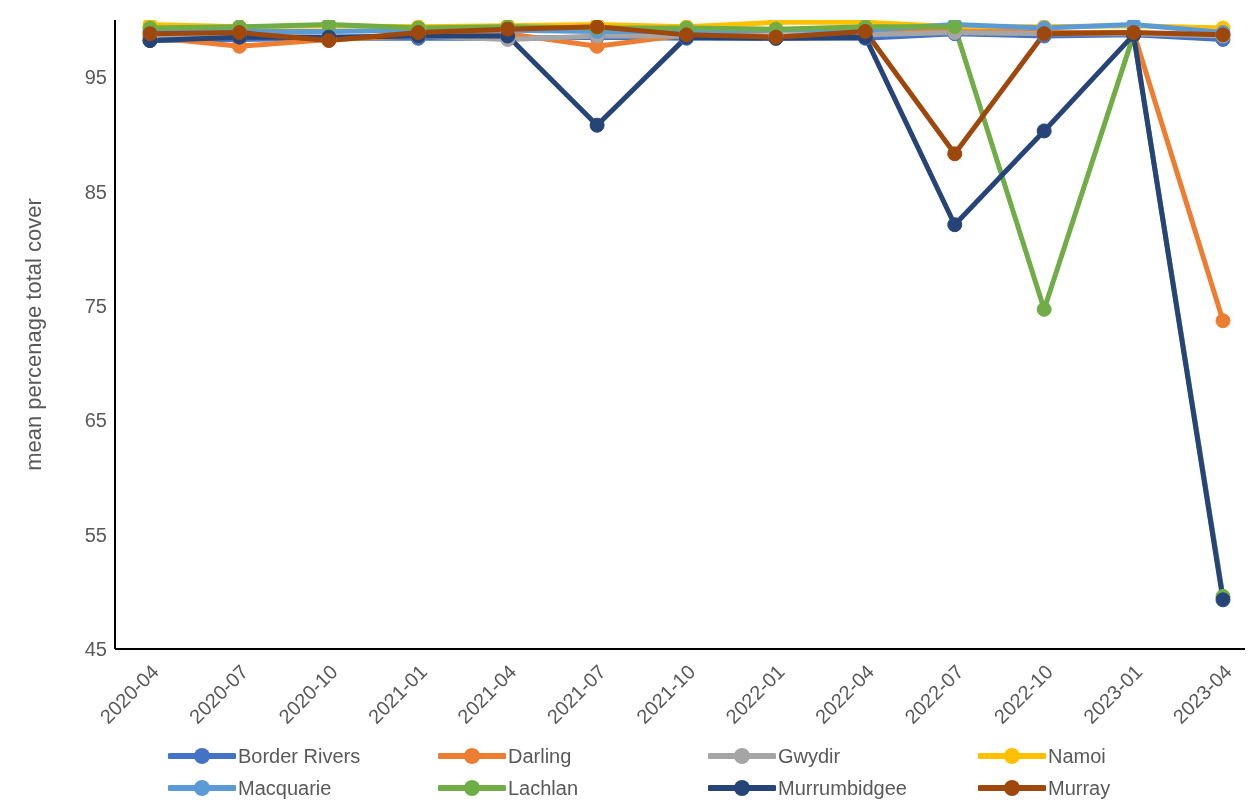 Image resolution: width=1257 pixels, height=807 pixels. I want to click on legend-label: Namoi, so click(1077, 756).